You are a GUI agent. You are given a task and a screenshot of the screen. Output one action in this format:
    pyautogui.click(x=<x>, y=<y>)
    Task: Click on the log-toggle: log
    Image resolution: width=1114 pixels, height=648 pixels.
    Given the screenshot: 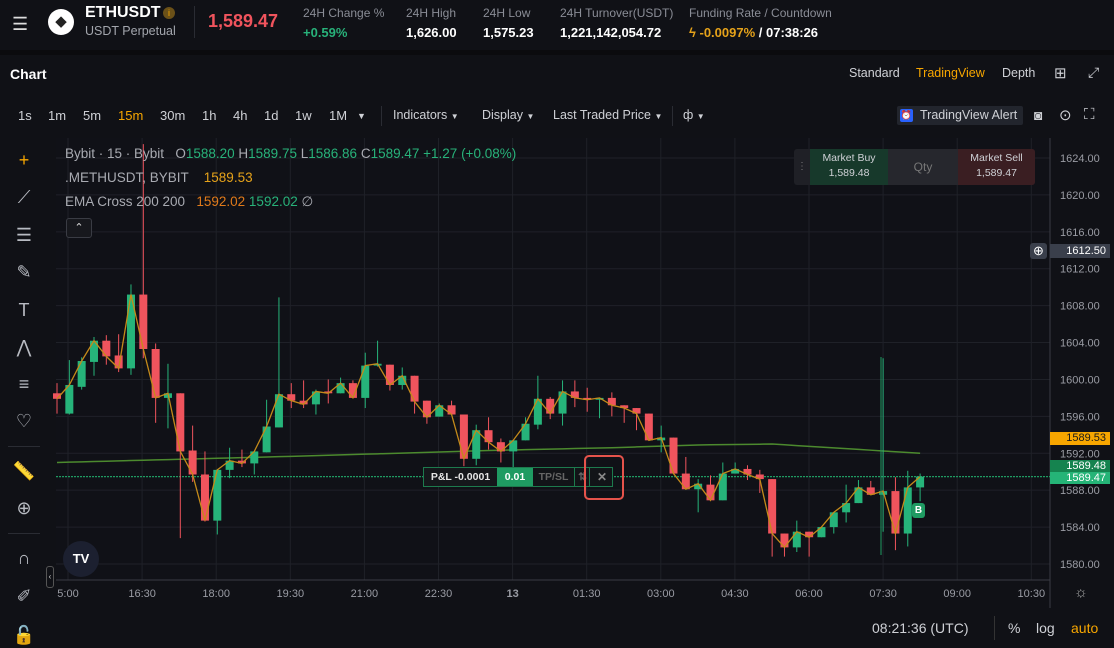 What is the action you would take?
    pyautogui.click(x=1045, y=628)
    